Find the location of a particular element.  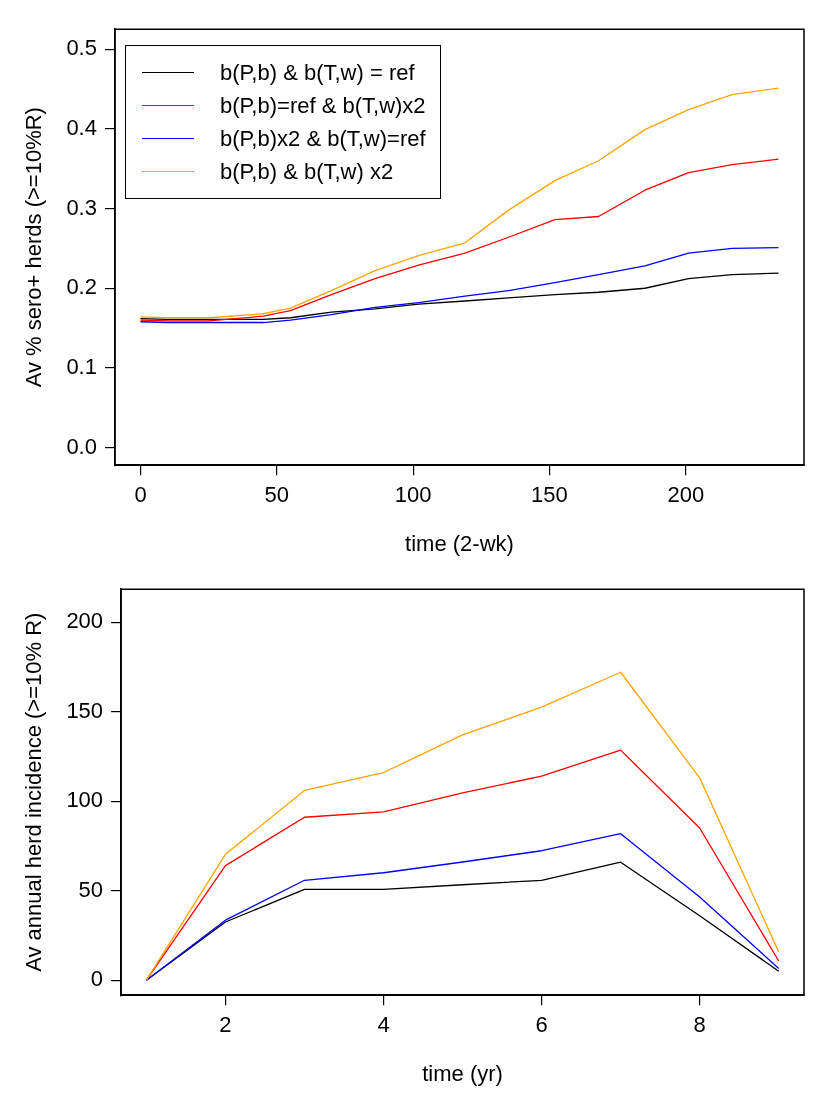

x-tick-label: 200 is located at coordinates (686, 495).